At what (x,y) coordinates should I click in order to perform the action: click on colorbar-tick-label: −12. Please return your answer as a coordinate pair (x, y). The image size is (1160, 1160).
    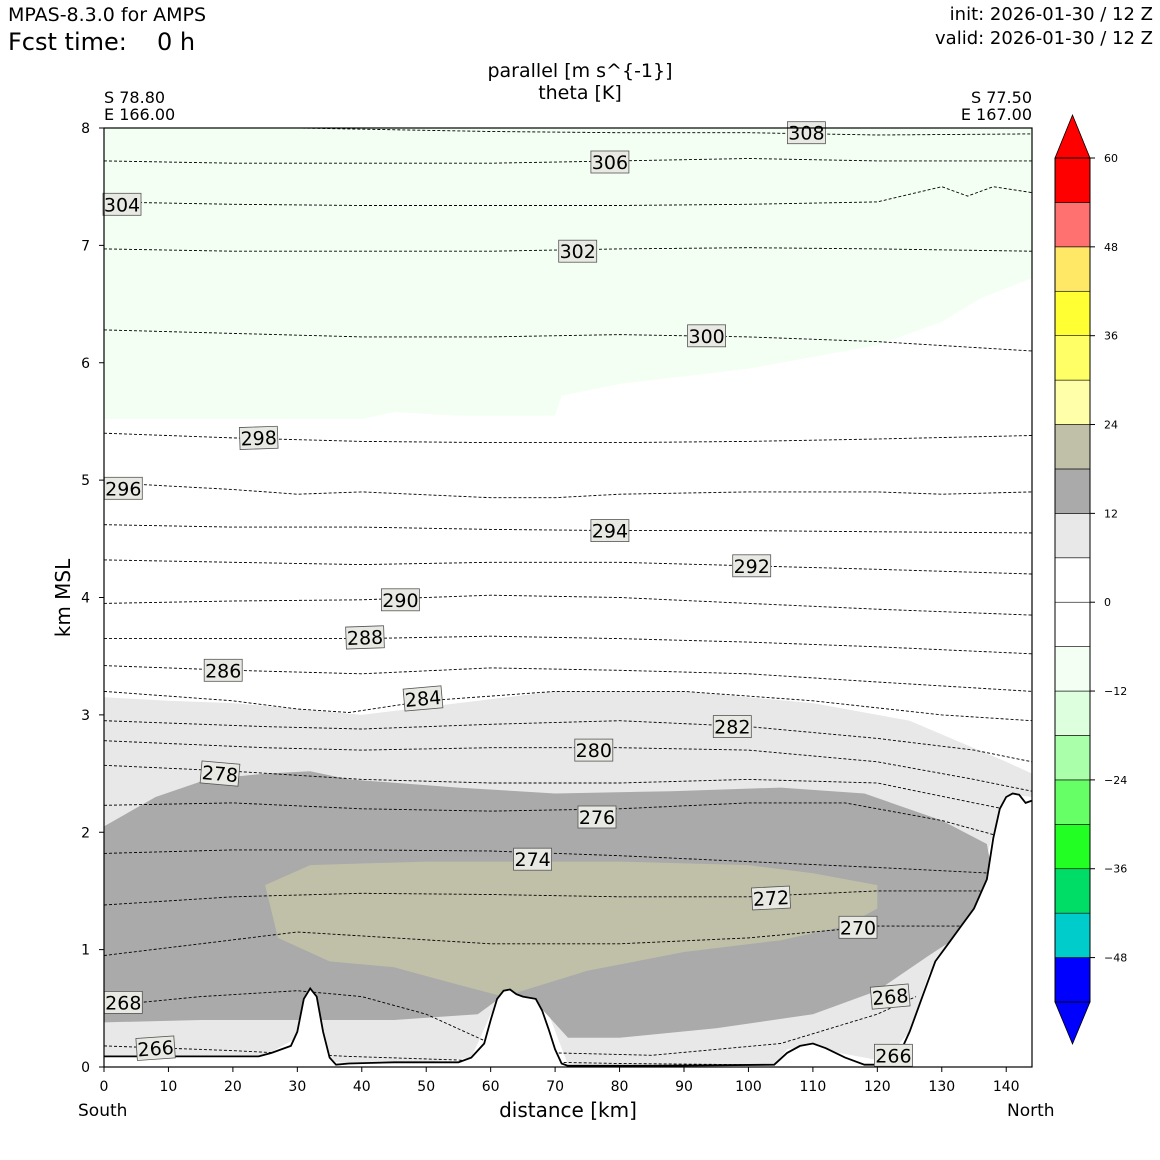
    Looking at the image, I should click on (1115, 691).